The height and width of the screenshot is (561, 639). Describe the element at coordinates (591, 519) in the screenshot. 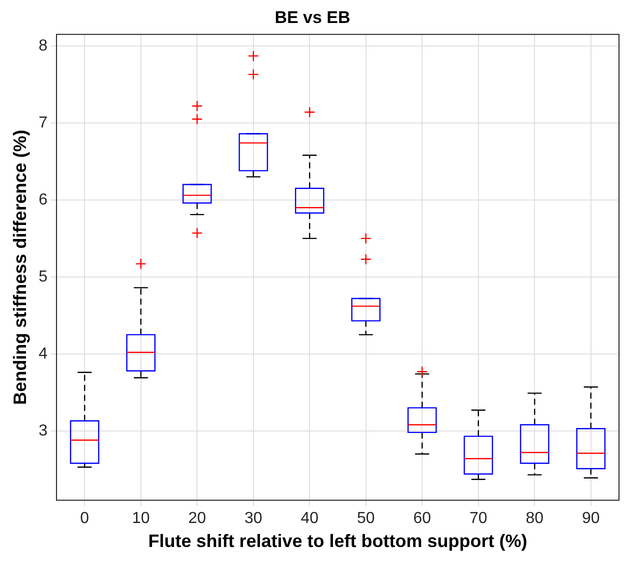

I see `x-tick-label: 90` at that location.